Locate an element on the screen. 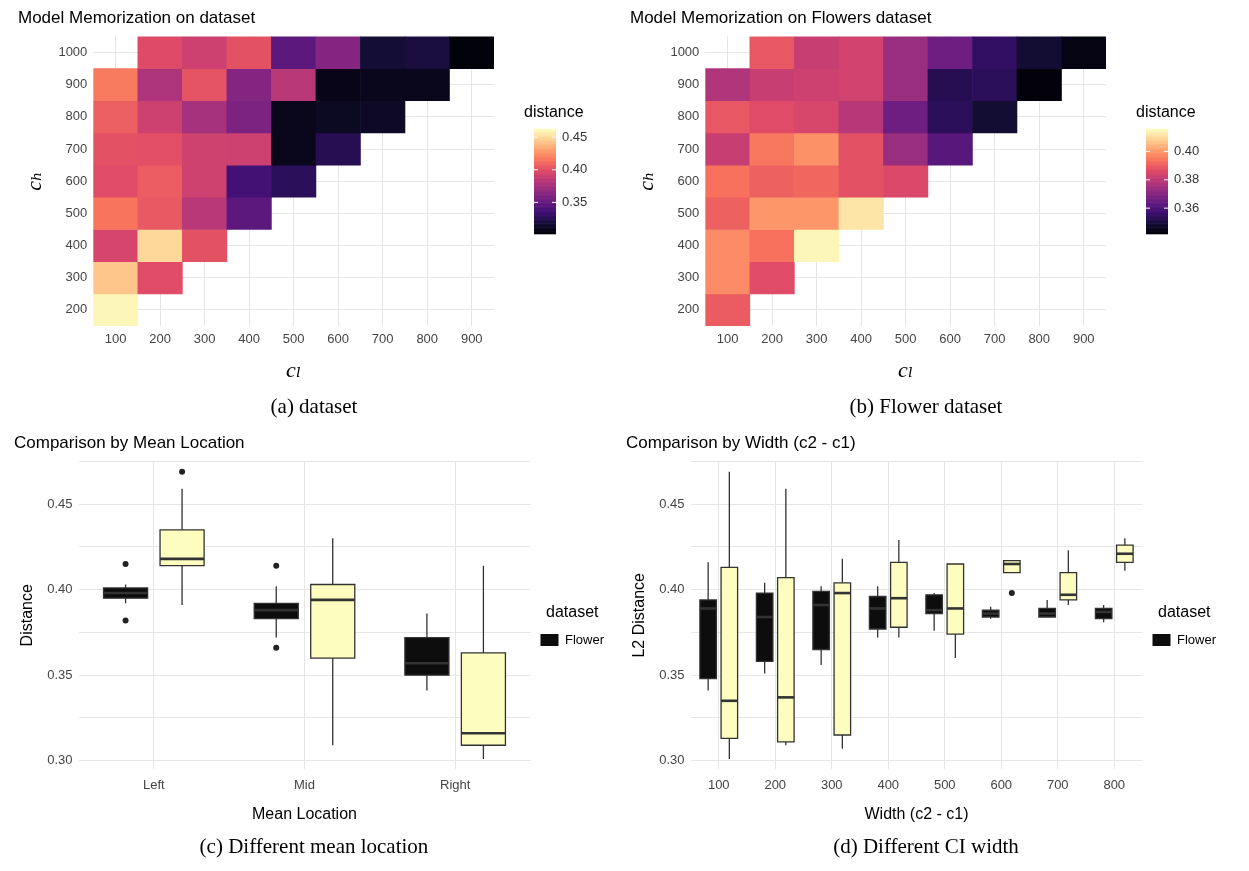 The height and width of the screenshot is (871, 1249). y-axis-title: Distance is located at coordinates (27, 615).